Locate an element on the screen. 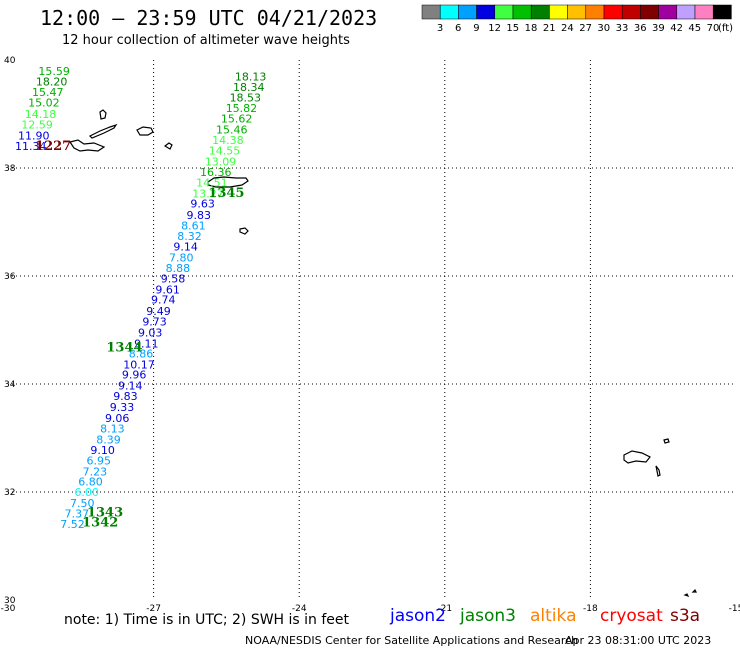 This screenshot has height=650, width=740. legend-label: 70 is located at coordinates (713, 28).